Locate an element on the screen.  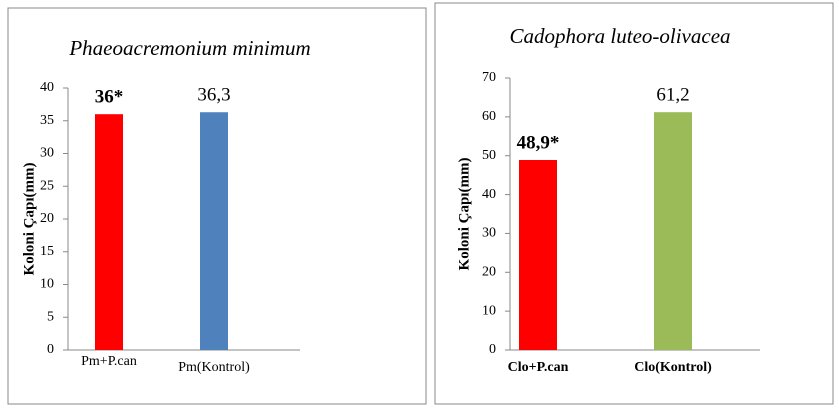
value-label: 48,9* is located at coordinates (538, 142).